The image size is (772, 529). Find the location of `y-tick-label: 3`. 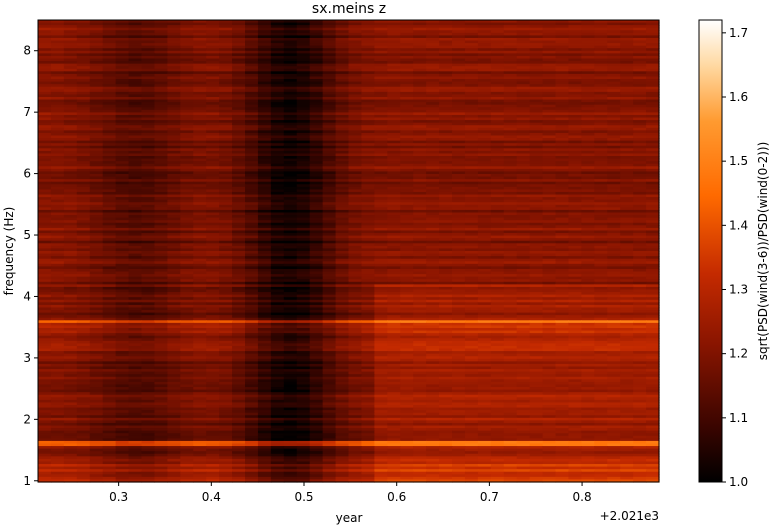

y-tick-label: 3 is located at coordinates (27, 358).